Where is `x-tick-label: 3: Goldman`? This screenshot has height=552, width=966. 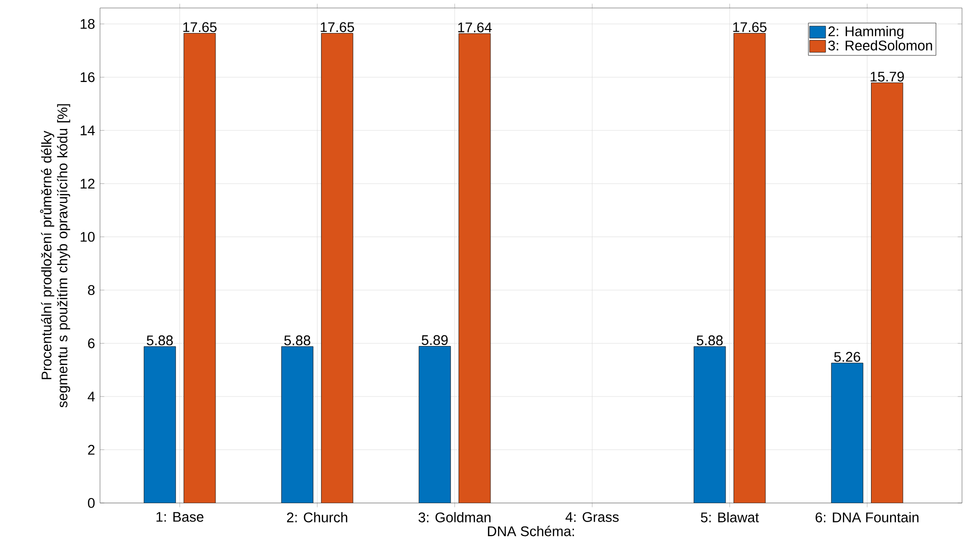
x-tick-label: 3: Goldman is located at coordinates (454, 517).